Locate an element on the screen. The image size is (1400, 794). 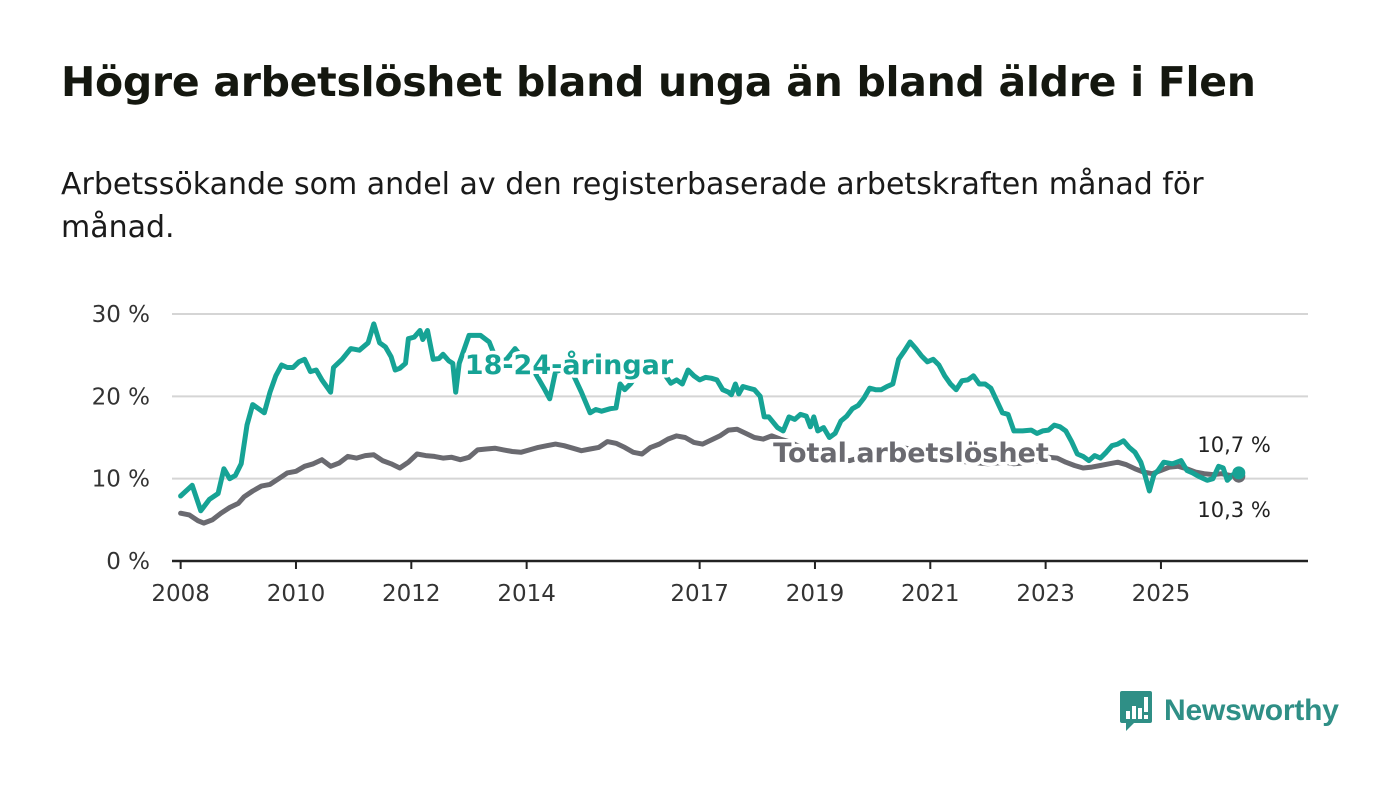
brand: Newsworthy is located at coordinates (1228, 711).